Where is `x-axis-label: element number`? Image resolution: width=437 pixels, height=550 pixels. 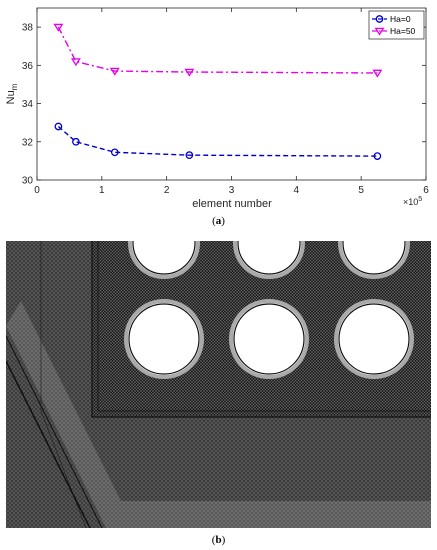 x-axis-label: element number is located at coordinates (232, 204).